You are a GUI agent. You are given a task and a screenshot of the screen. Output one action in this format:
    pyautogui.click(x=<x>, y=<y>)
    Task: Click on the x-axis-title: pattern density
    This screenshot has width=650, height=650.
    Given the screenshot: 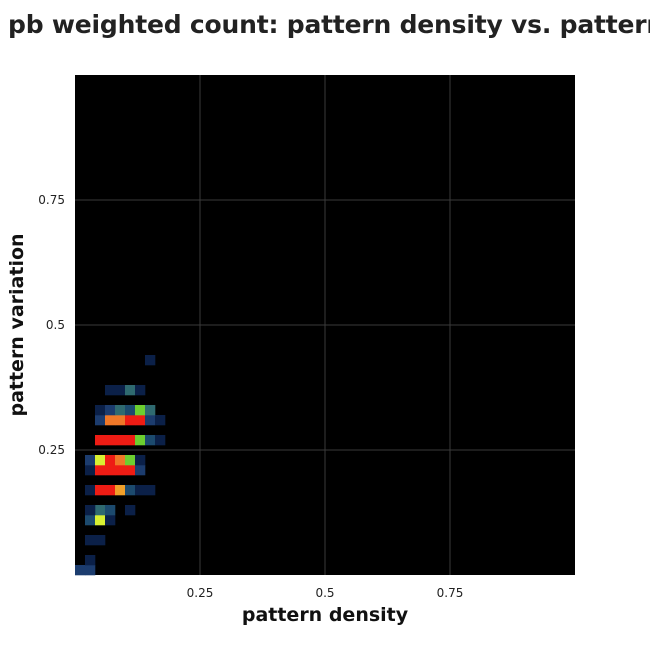 What is the action you would take?
    pyautogui.click(x=325, y=615)
    